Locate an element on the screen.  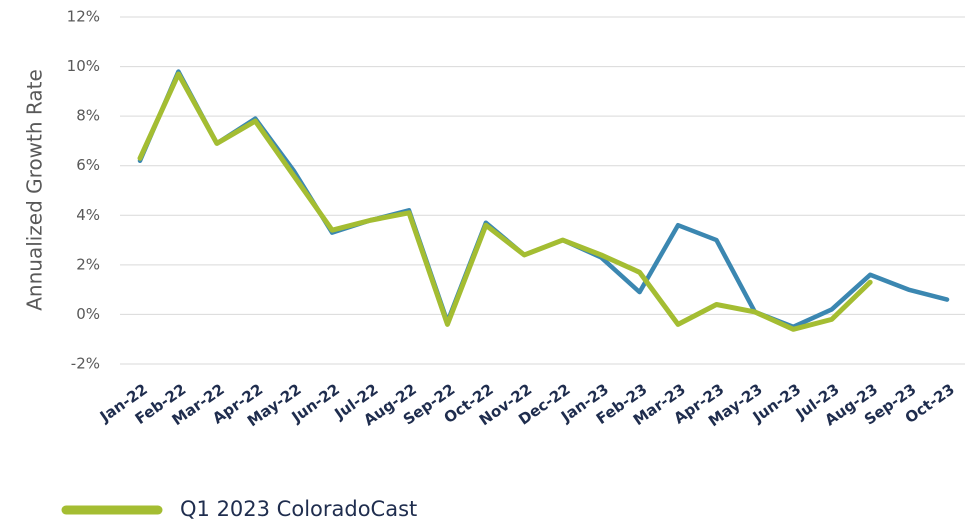
y-axis-label: Annualized Growth Rate is located at coordinates (35, 190).